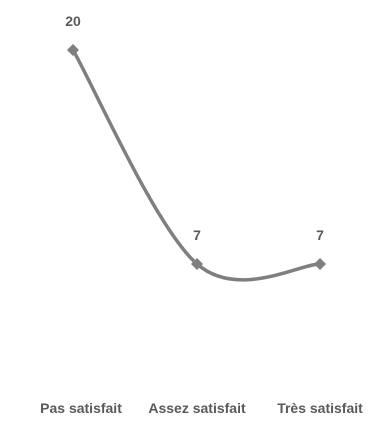 The height and width of the screenshot is (439, 377). I want to click on x-tick-label-assez-satisfait: Assez satisfait, so click(197, 408).